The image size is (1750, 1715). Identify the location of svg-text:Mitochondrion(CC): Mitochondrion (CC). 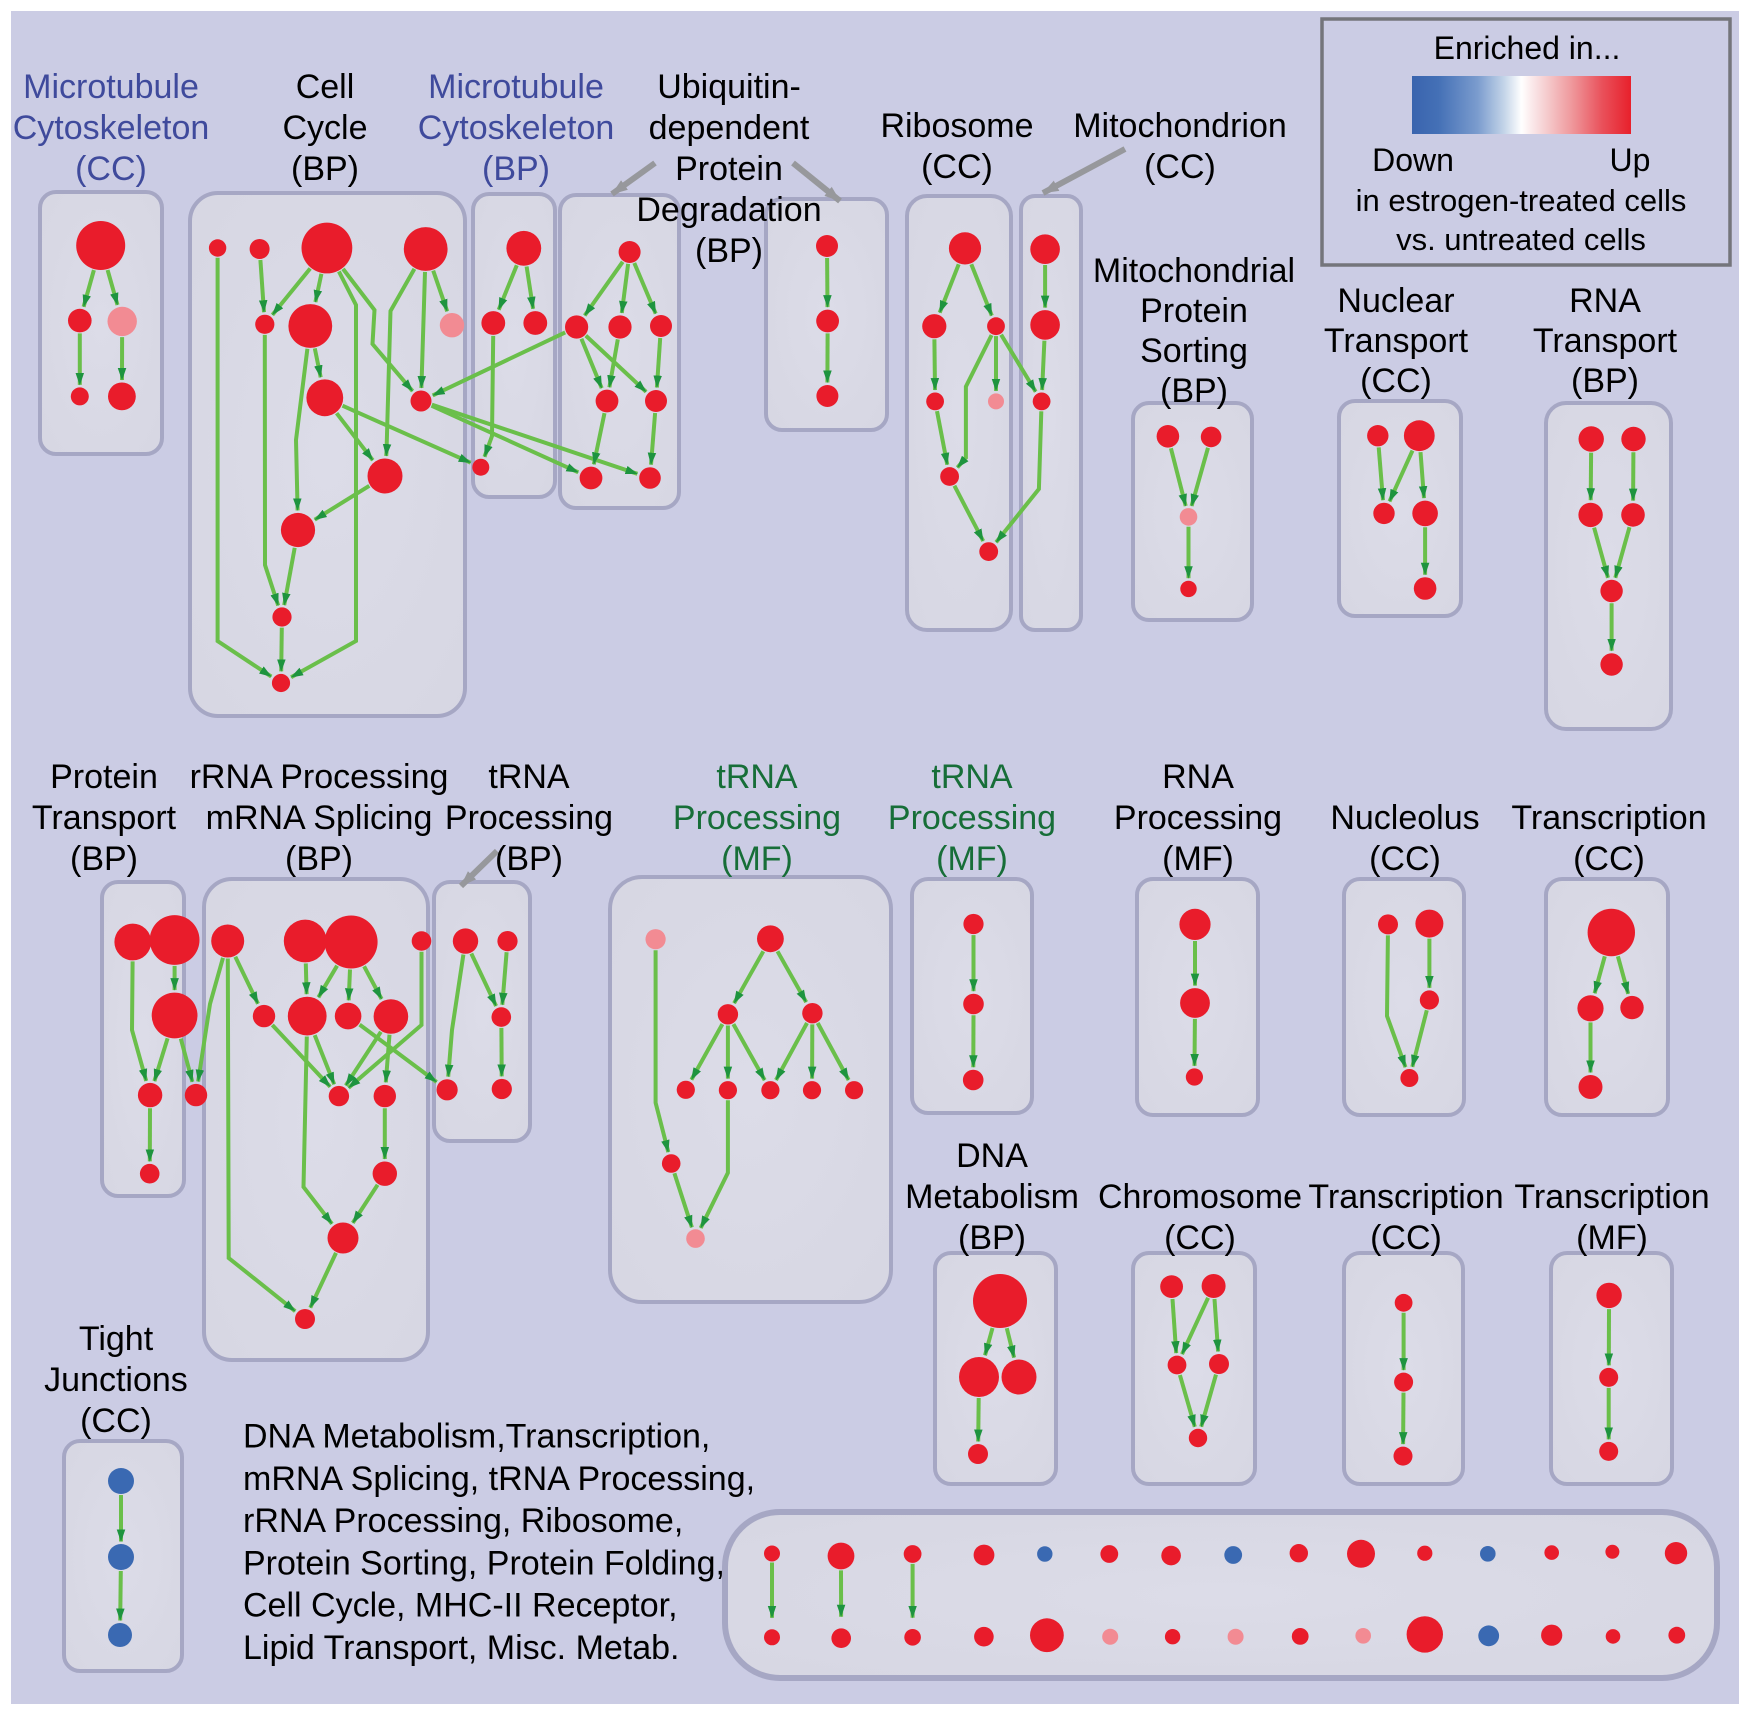
(1180, 146).